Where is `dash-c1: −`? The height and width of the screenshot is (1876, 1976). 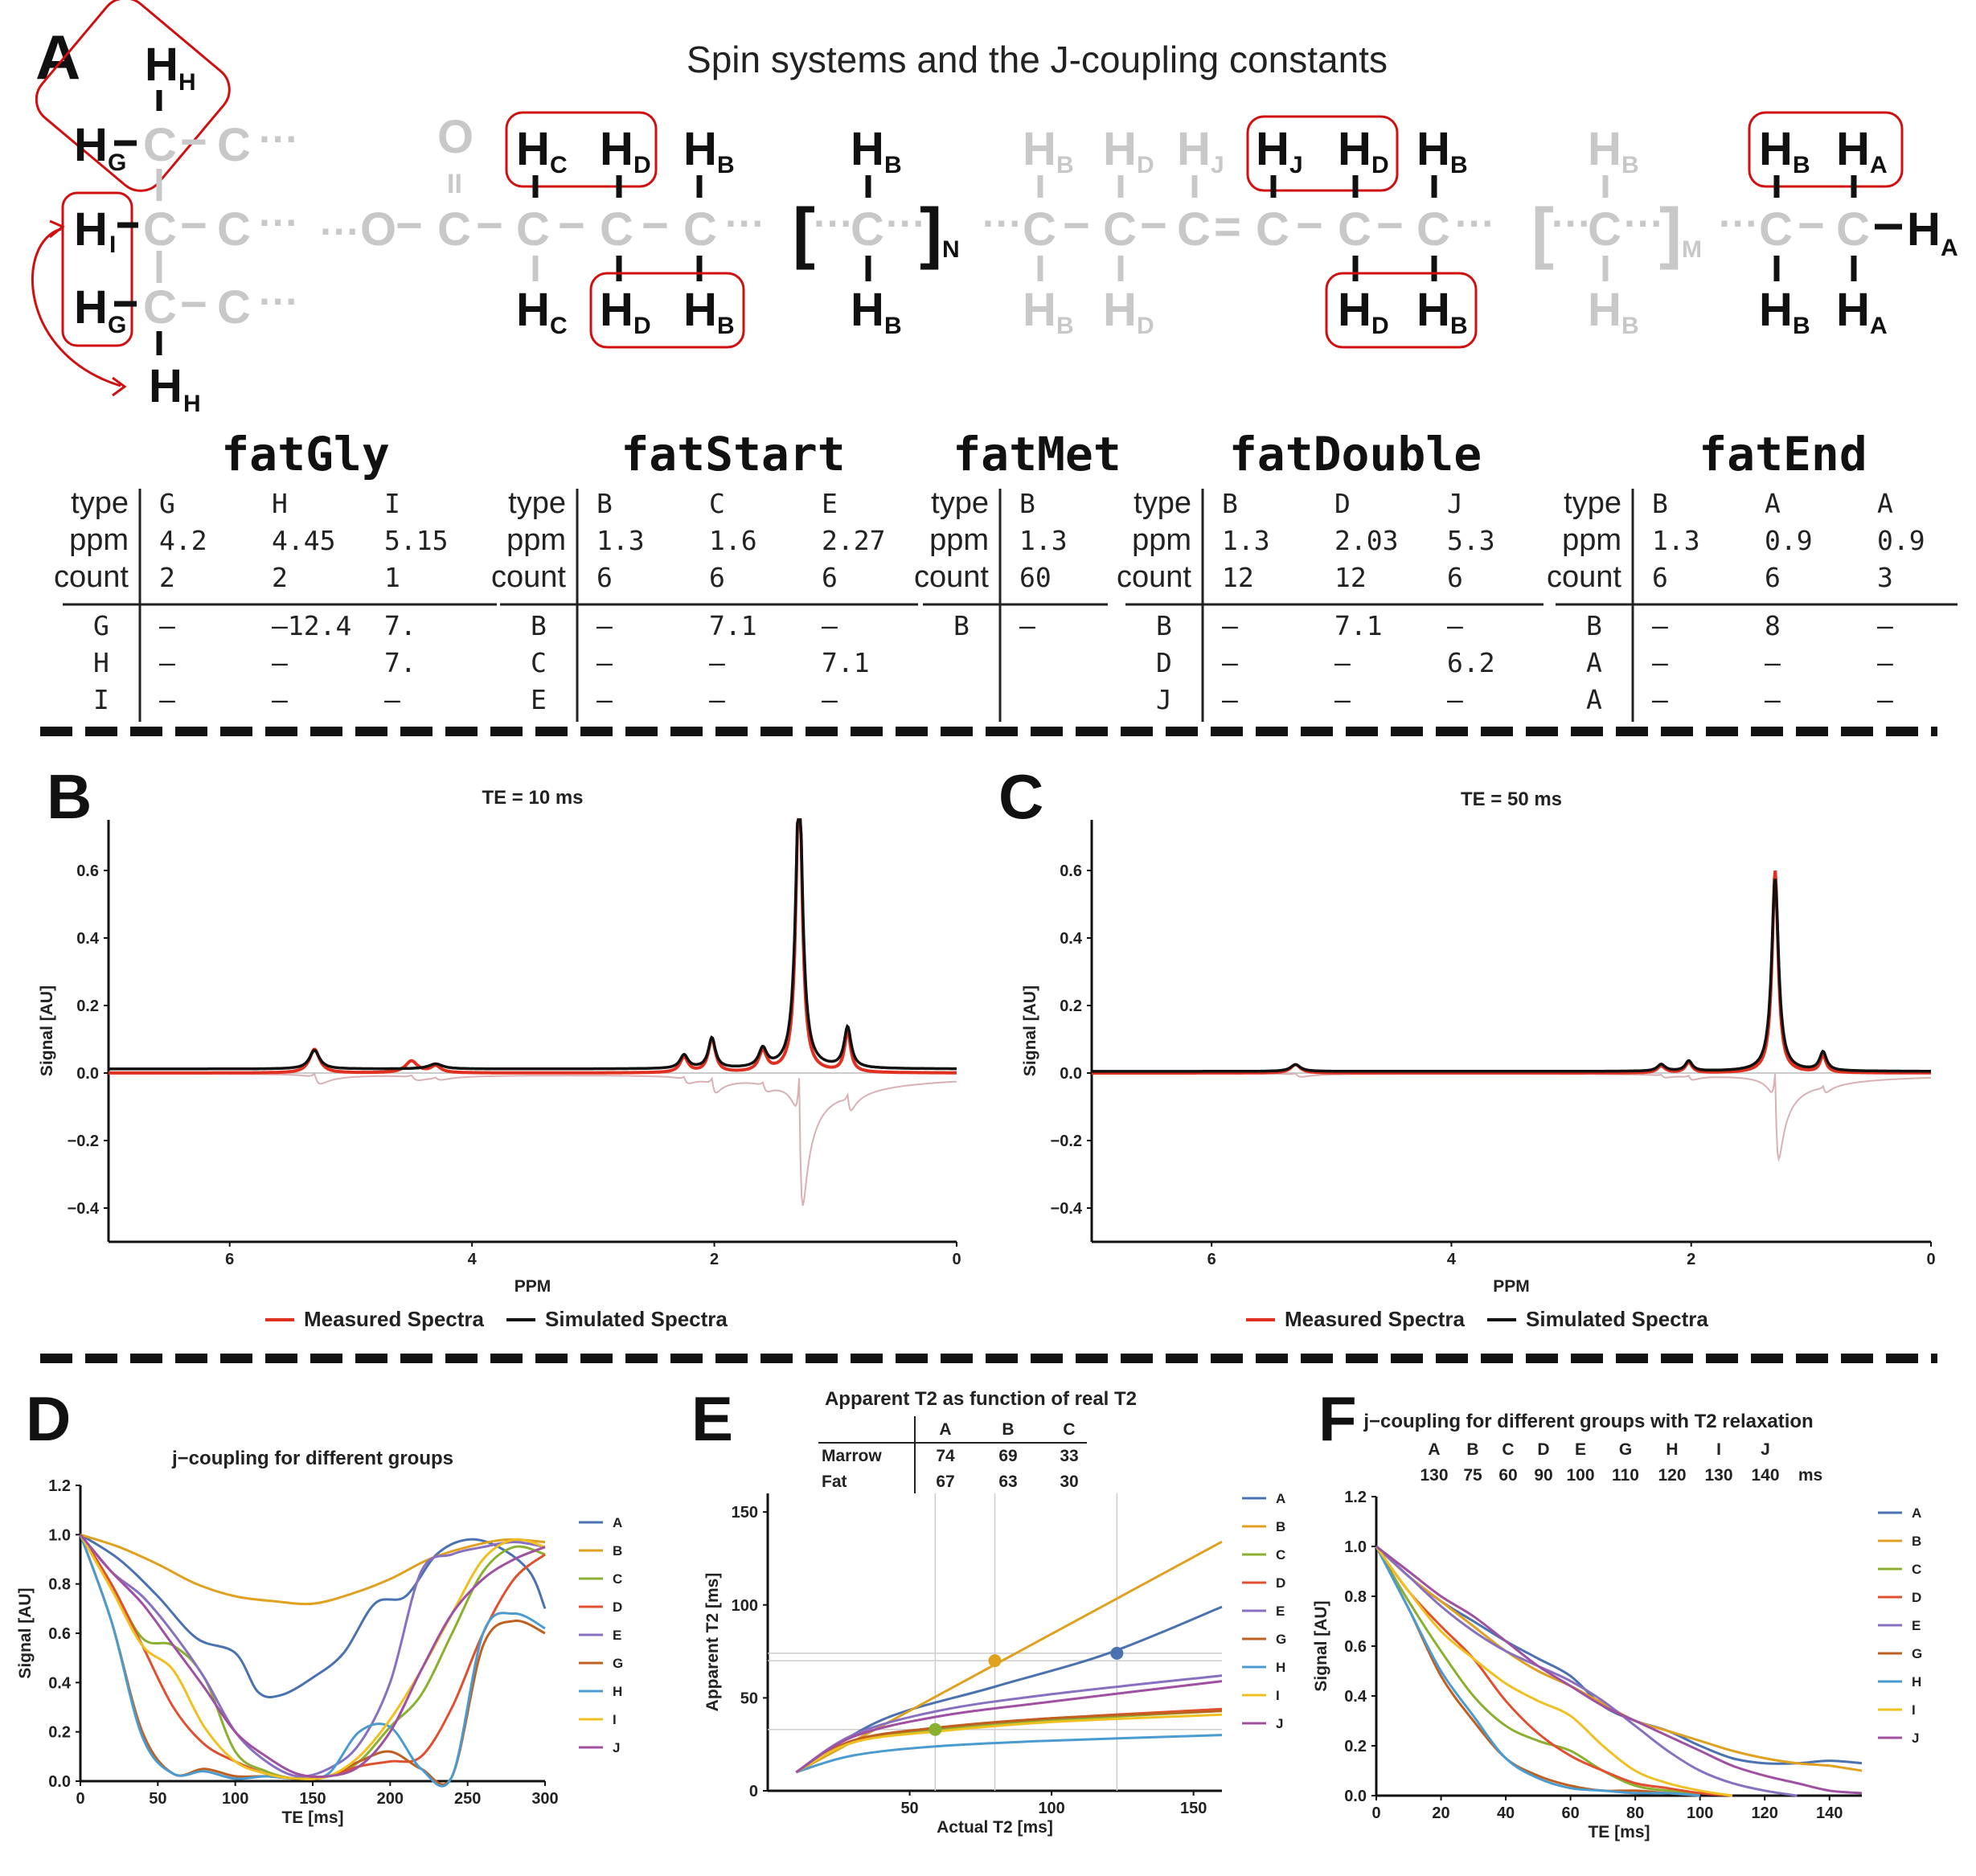 dash-c1: − is located at coordinates (489, 225).